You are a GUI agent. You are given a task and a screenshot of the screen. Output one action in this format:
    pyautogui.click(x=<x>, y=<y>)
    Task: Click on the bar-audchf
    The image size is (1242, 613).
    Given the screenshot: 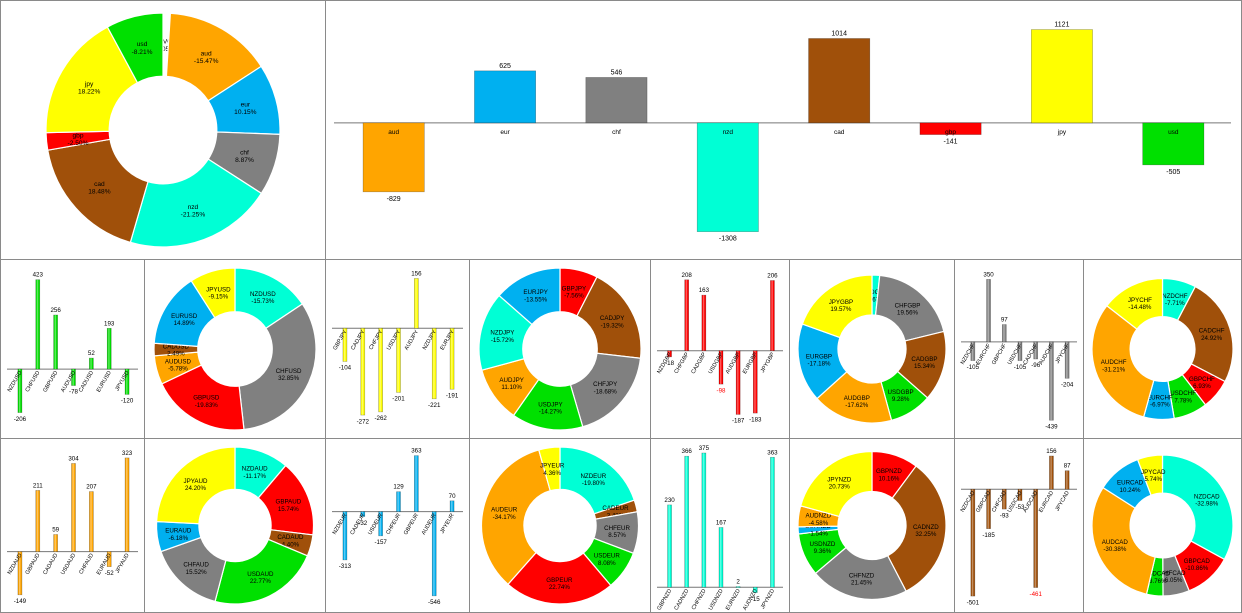 What is the action you would take?
    pyautogui.click(x=1051, y=381)
    